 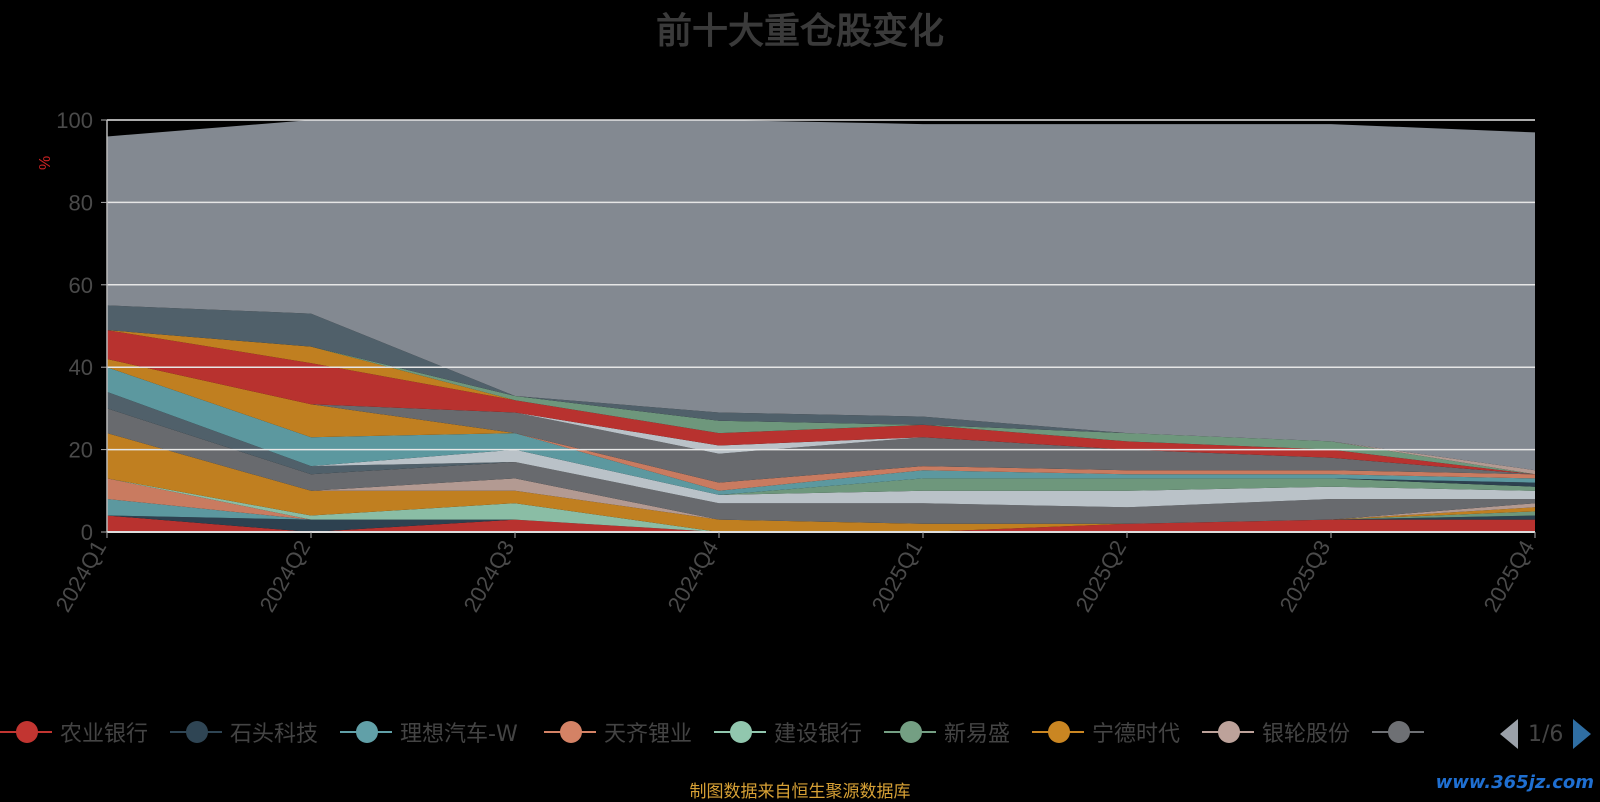 I want to click on source-note: 制图数据来自恒生聚源数据库, so click(x=800, y=792).